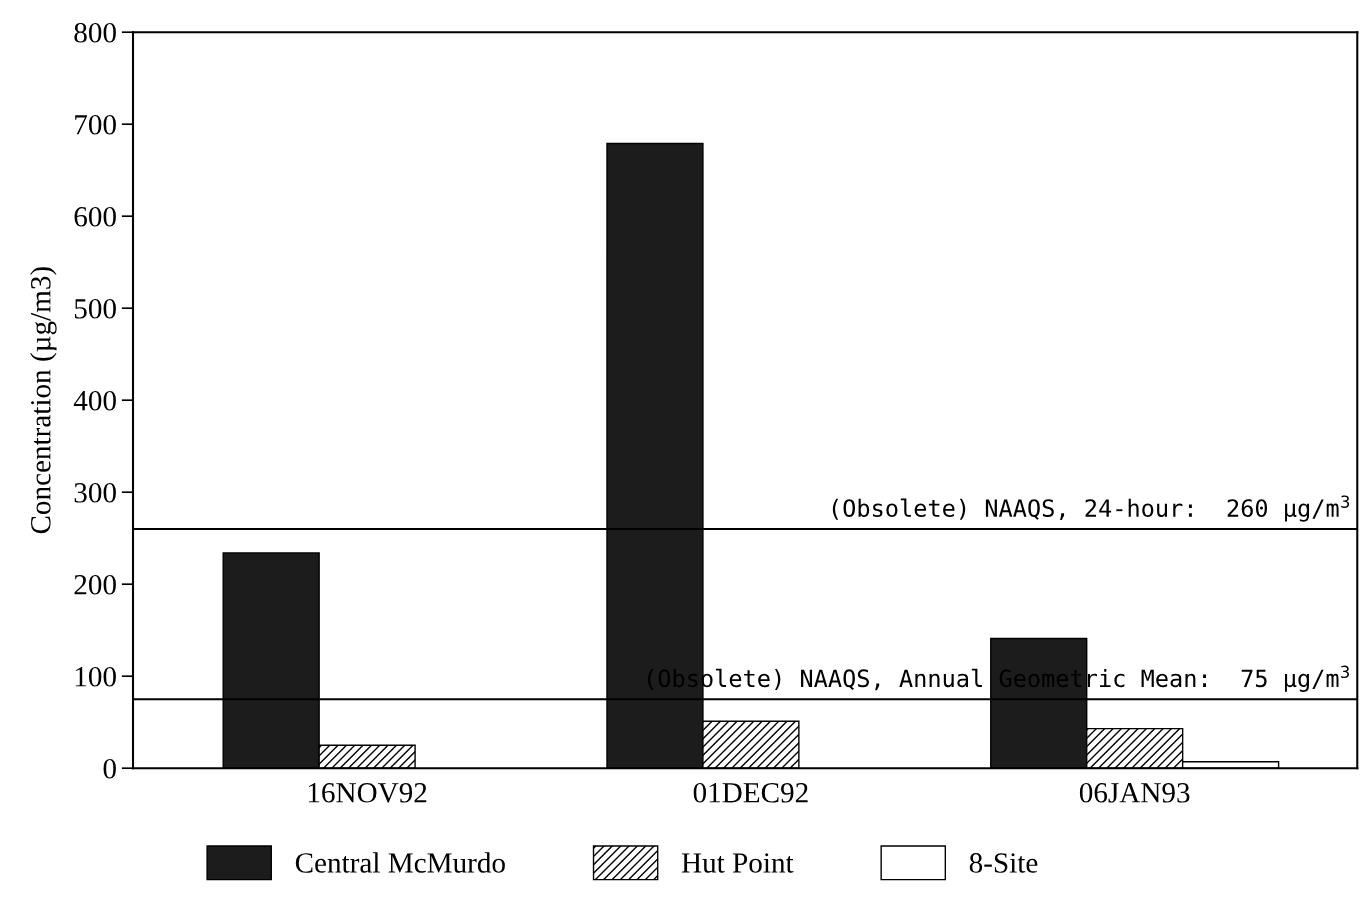 This screenshot has height=920, width=1360. I want to click on ref-line-label: (Obsolete) NAAQS, 24-hour: 260 µg/m$^{3}$, so click(1091, 508).